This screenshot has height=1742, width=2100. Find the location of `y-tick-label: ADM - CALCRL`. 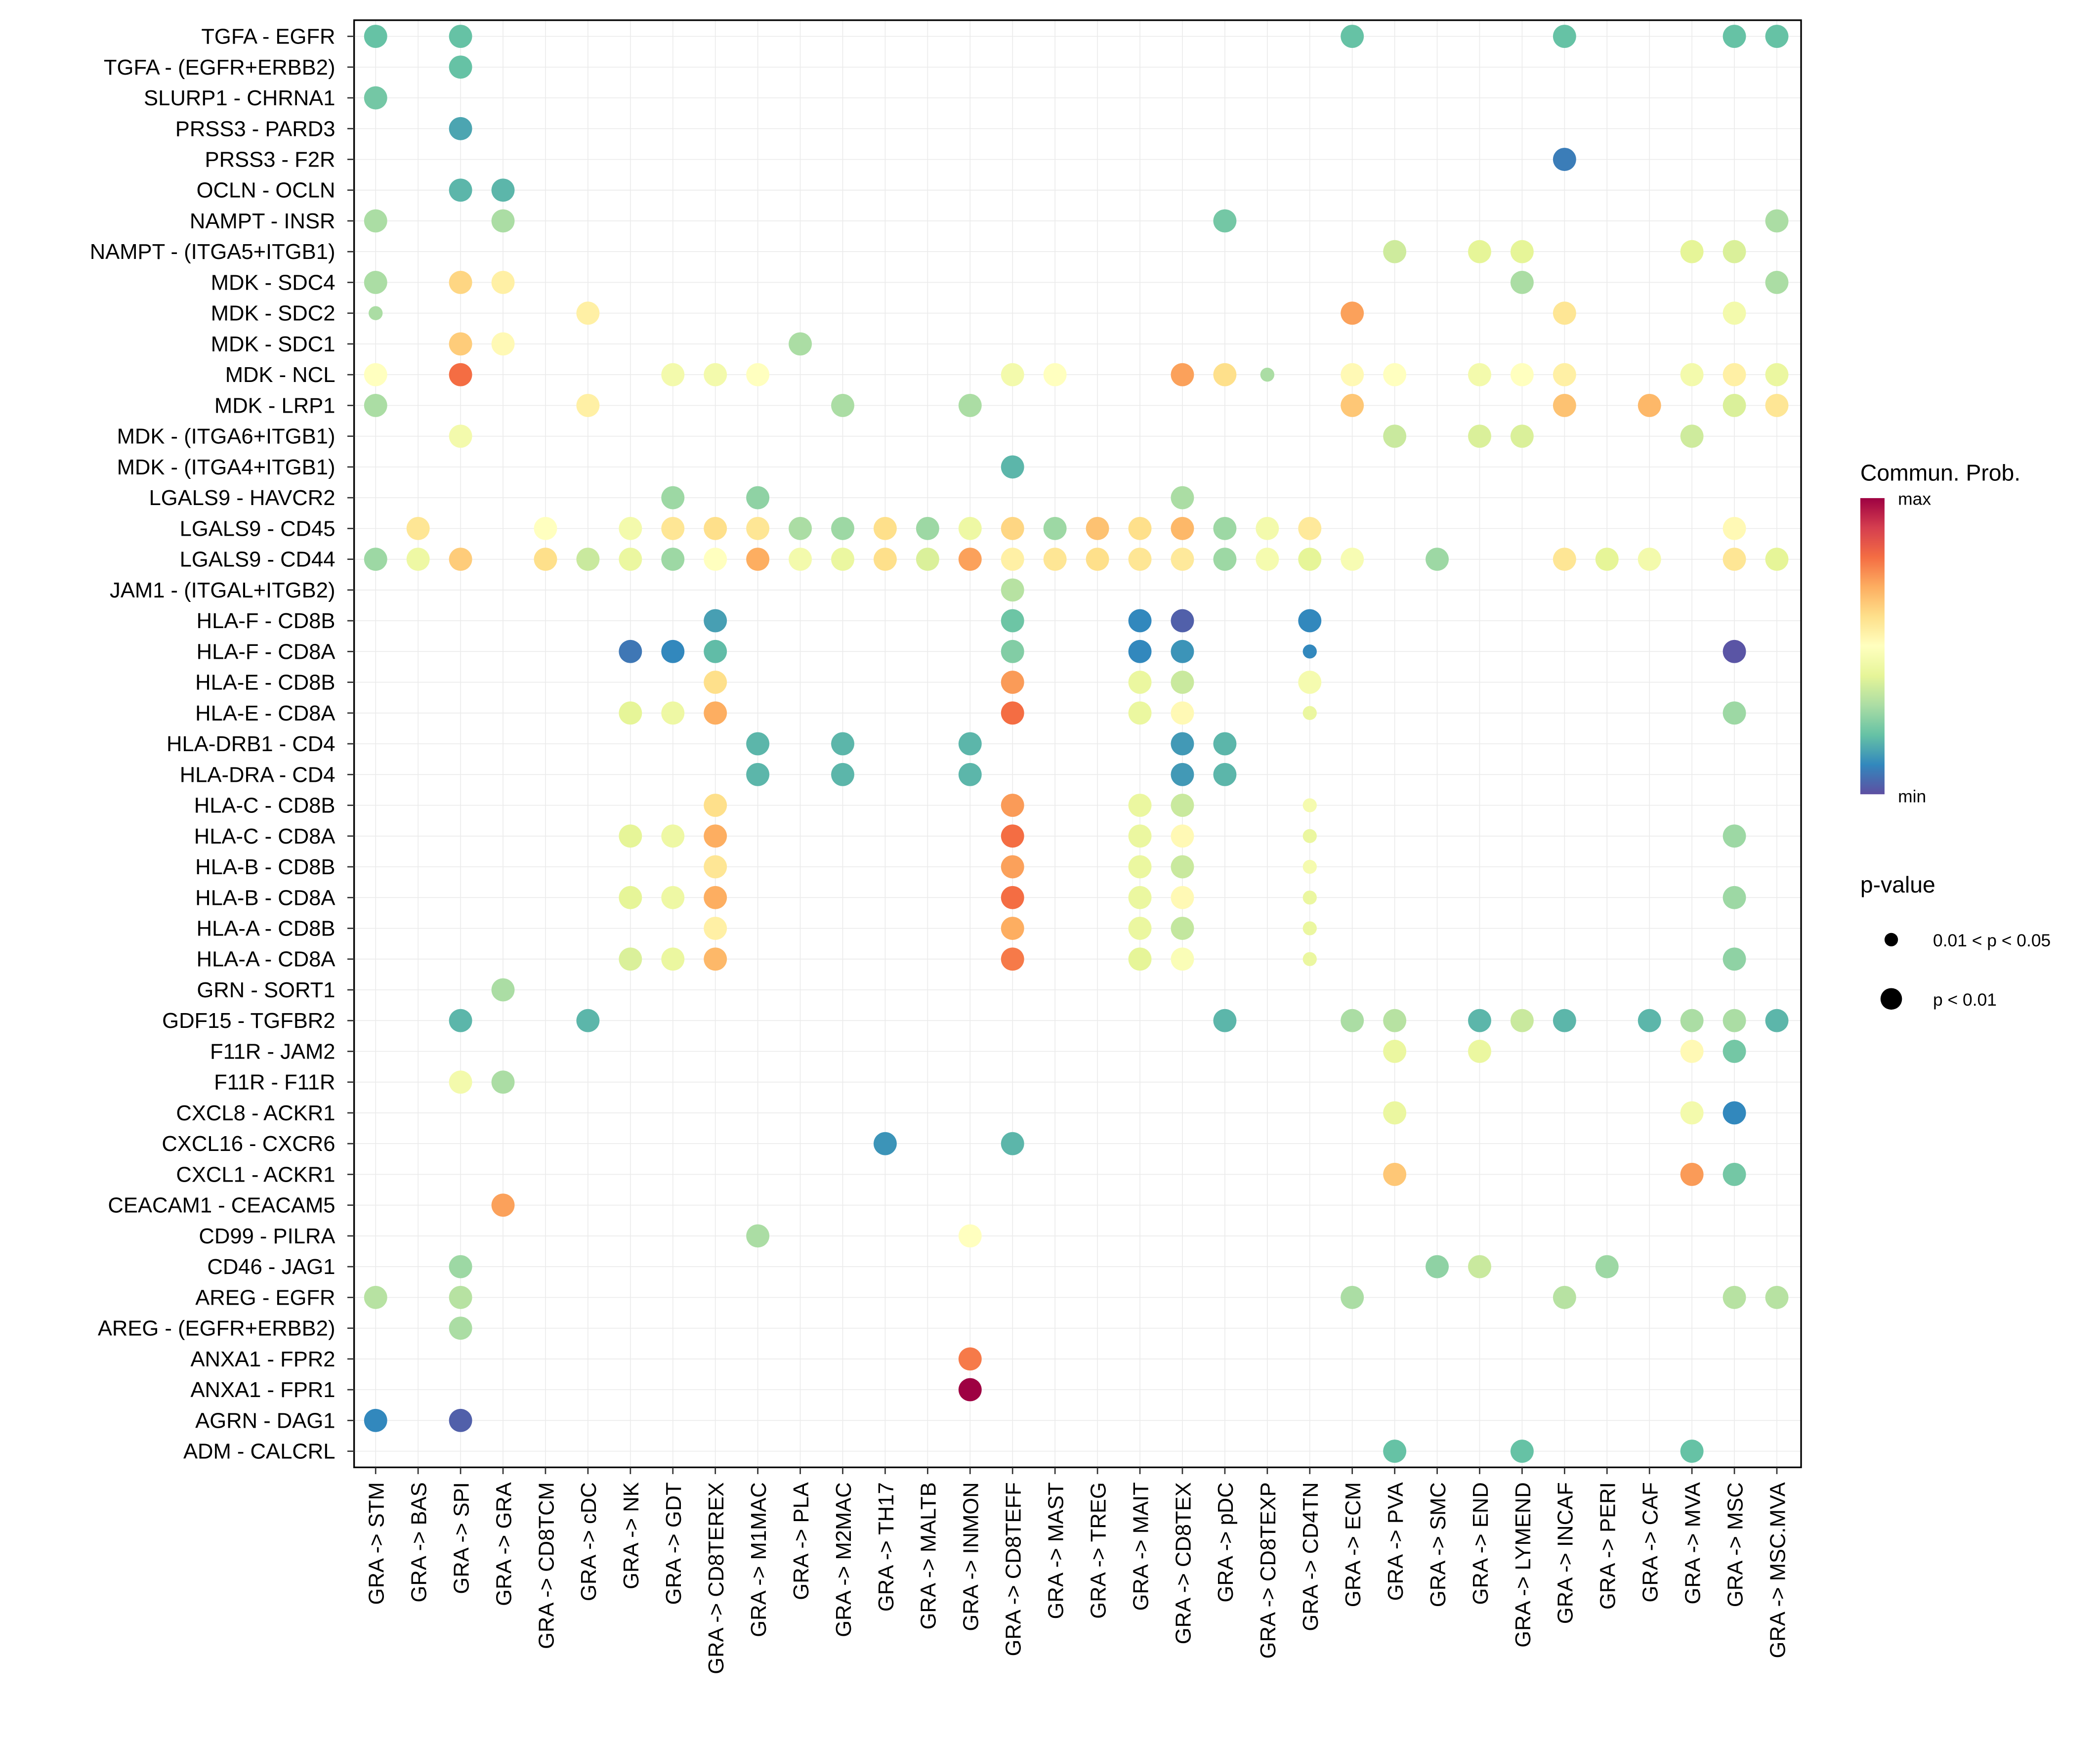

y-tick-label: ADM - CALCRL is located at coordinates (259, 1452).